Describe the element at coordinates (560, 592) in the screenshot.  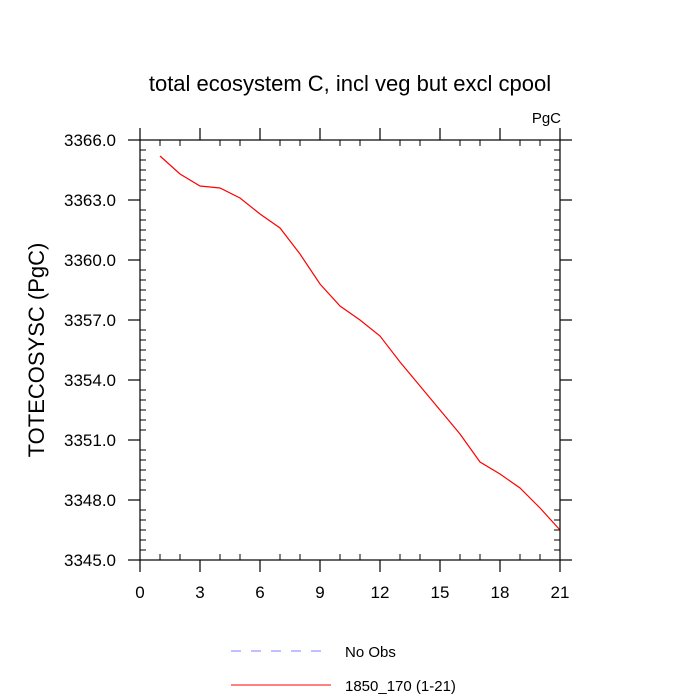
I see `x-tick-label: 21` at that location.